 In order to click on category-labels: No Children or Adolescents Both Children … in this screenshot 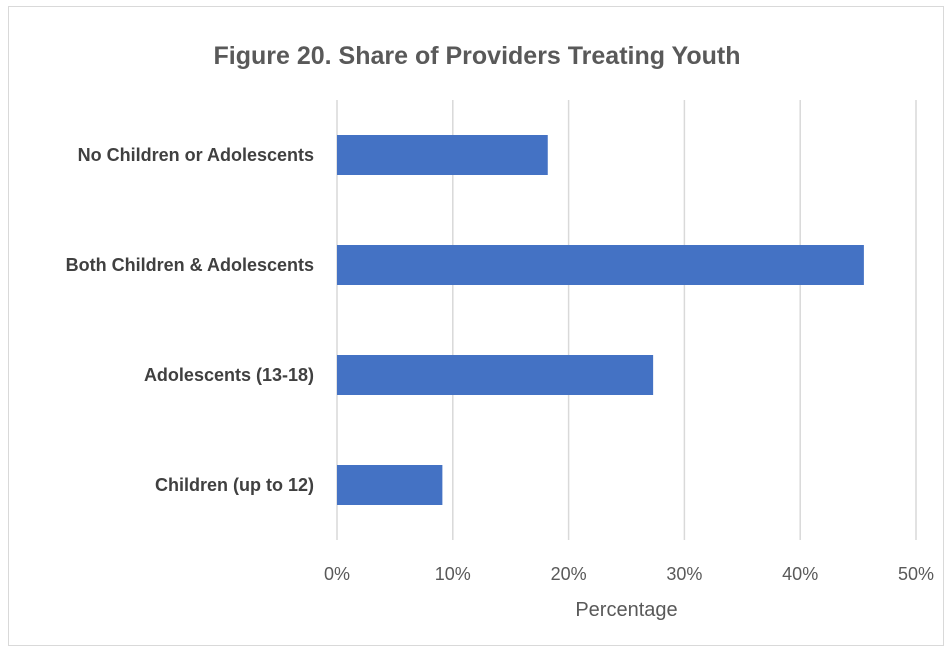, I will do `click(190, 320)`.